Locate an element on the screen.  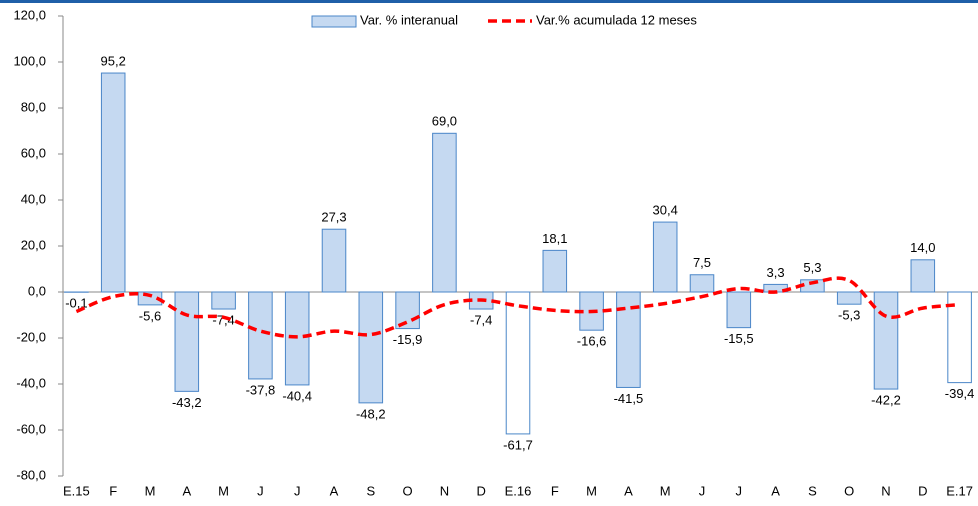
y-tick-label: 0,0 is located at coordinates (37, 290).